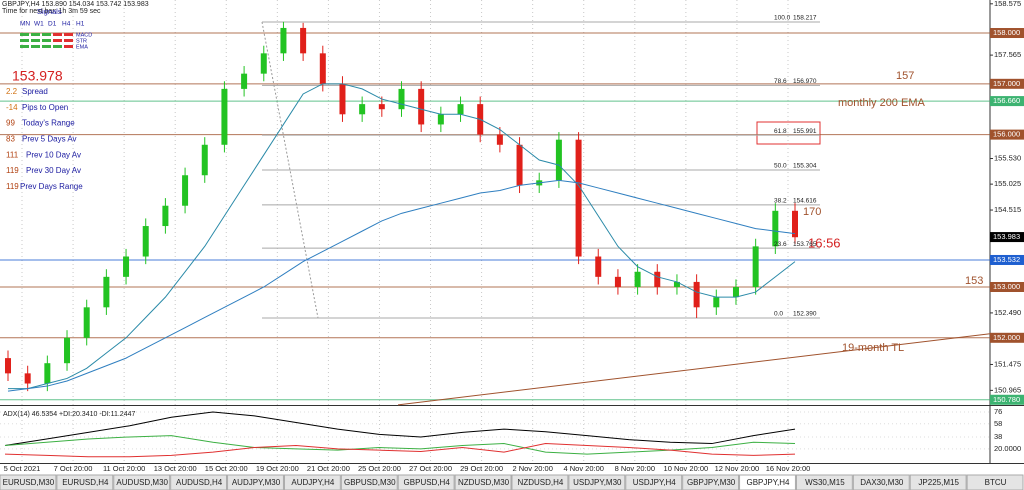 The height and width of the screenshot is (490, 1024). What do you see at coordinates (45, 107) in the screenshot?
I see `stat-label: Pips to Open` at bounding box center [45, 107].